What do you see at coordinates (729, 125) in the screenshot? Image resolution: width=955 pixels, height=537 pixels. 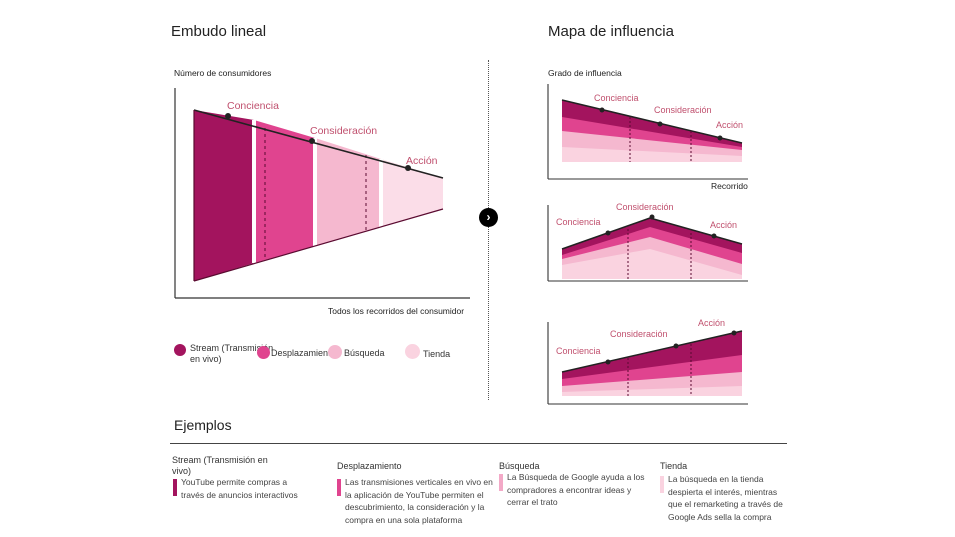 I see `chart1-label-accion: Acción` at bounding box center [729, 125].